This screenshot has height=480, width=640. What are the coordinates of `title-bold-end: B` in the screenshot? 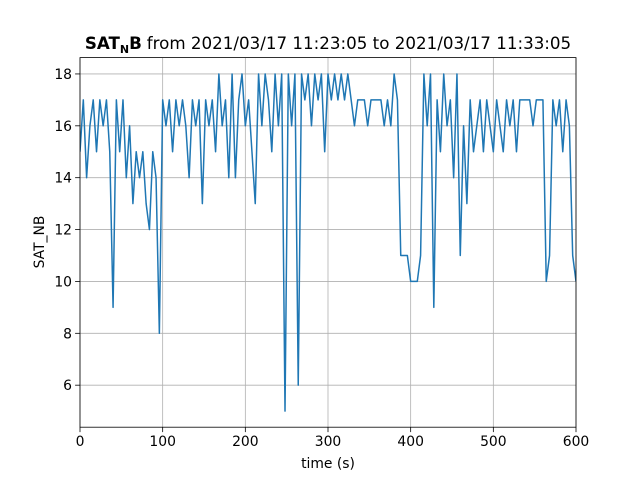 It's located at (135, 43).